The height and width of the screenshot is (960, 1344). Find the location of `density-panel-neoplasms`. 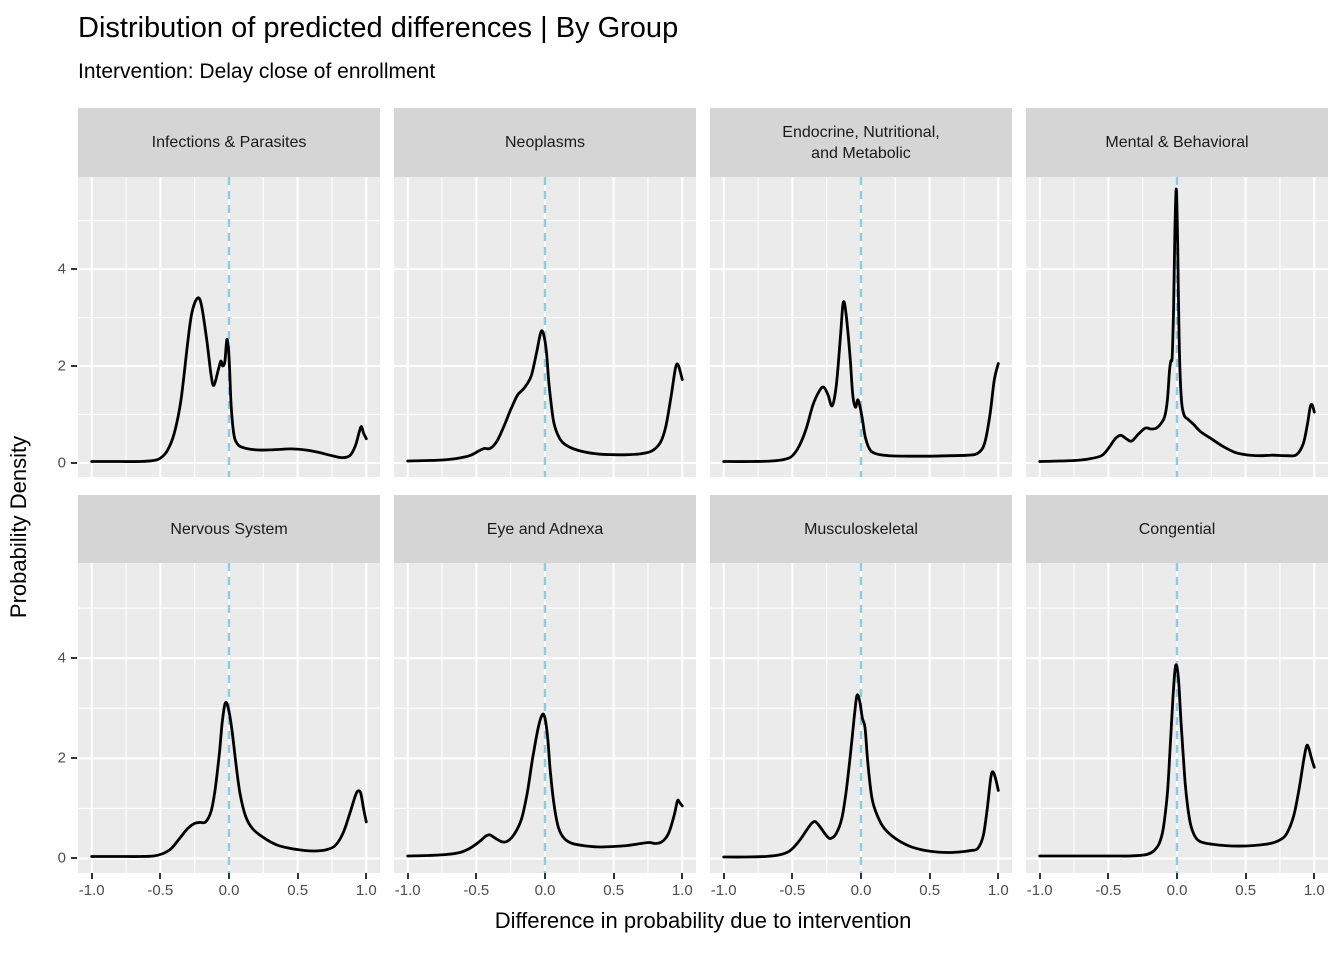

density-panel-neoplasms is located at coordinates (545, 327).